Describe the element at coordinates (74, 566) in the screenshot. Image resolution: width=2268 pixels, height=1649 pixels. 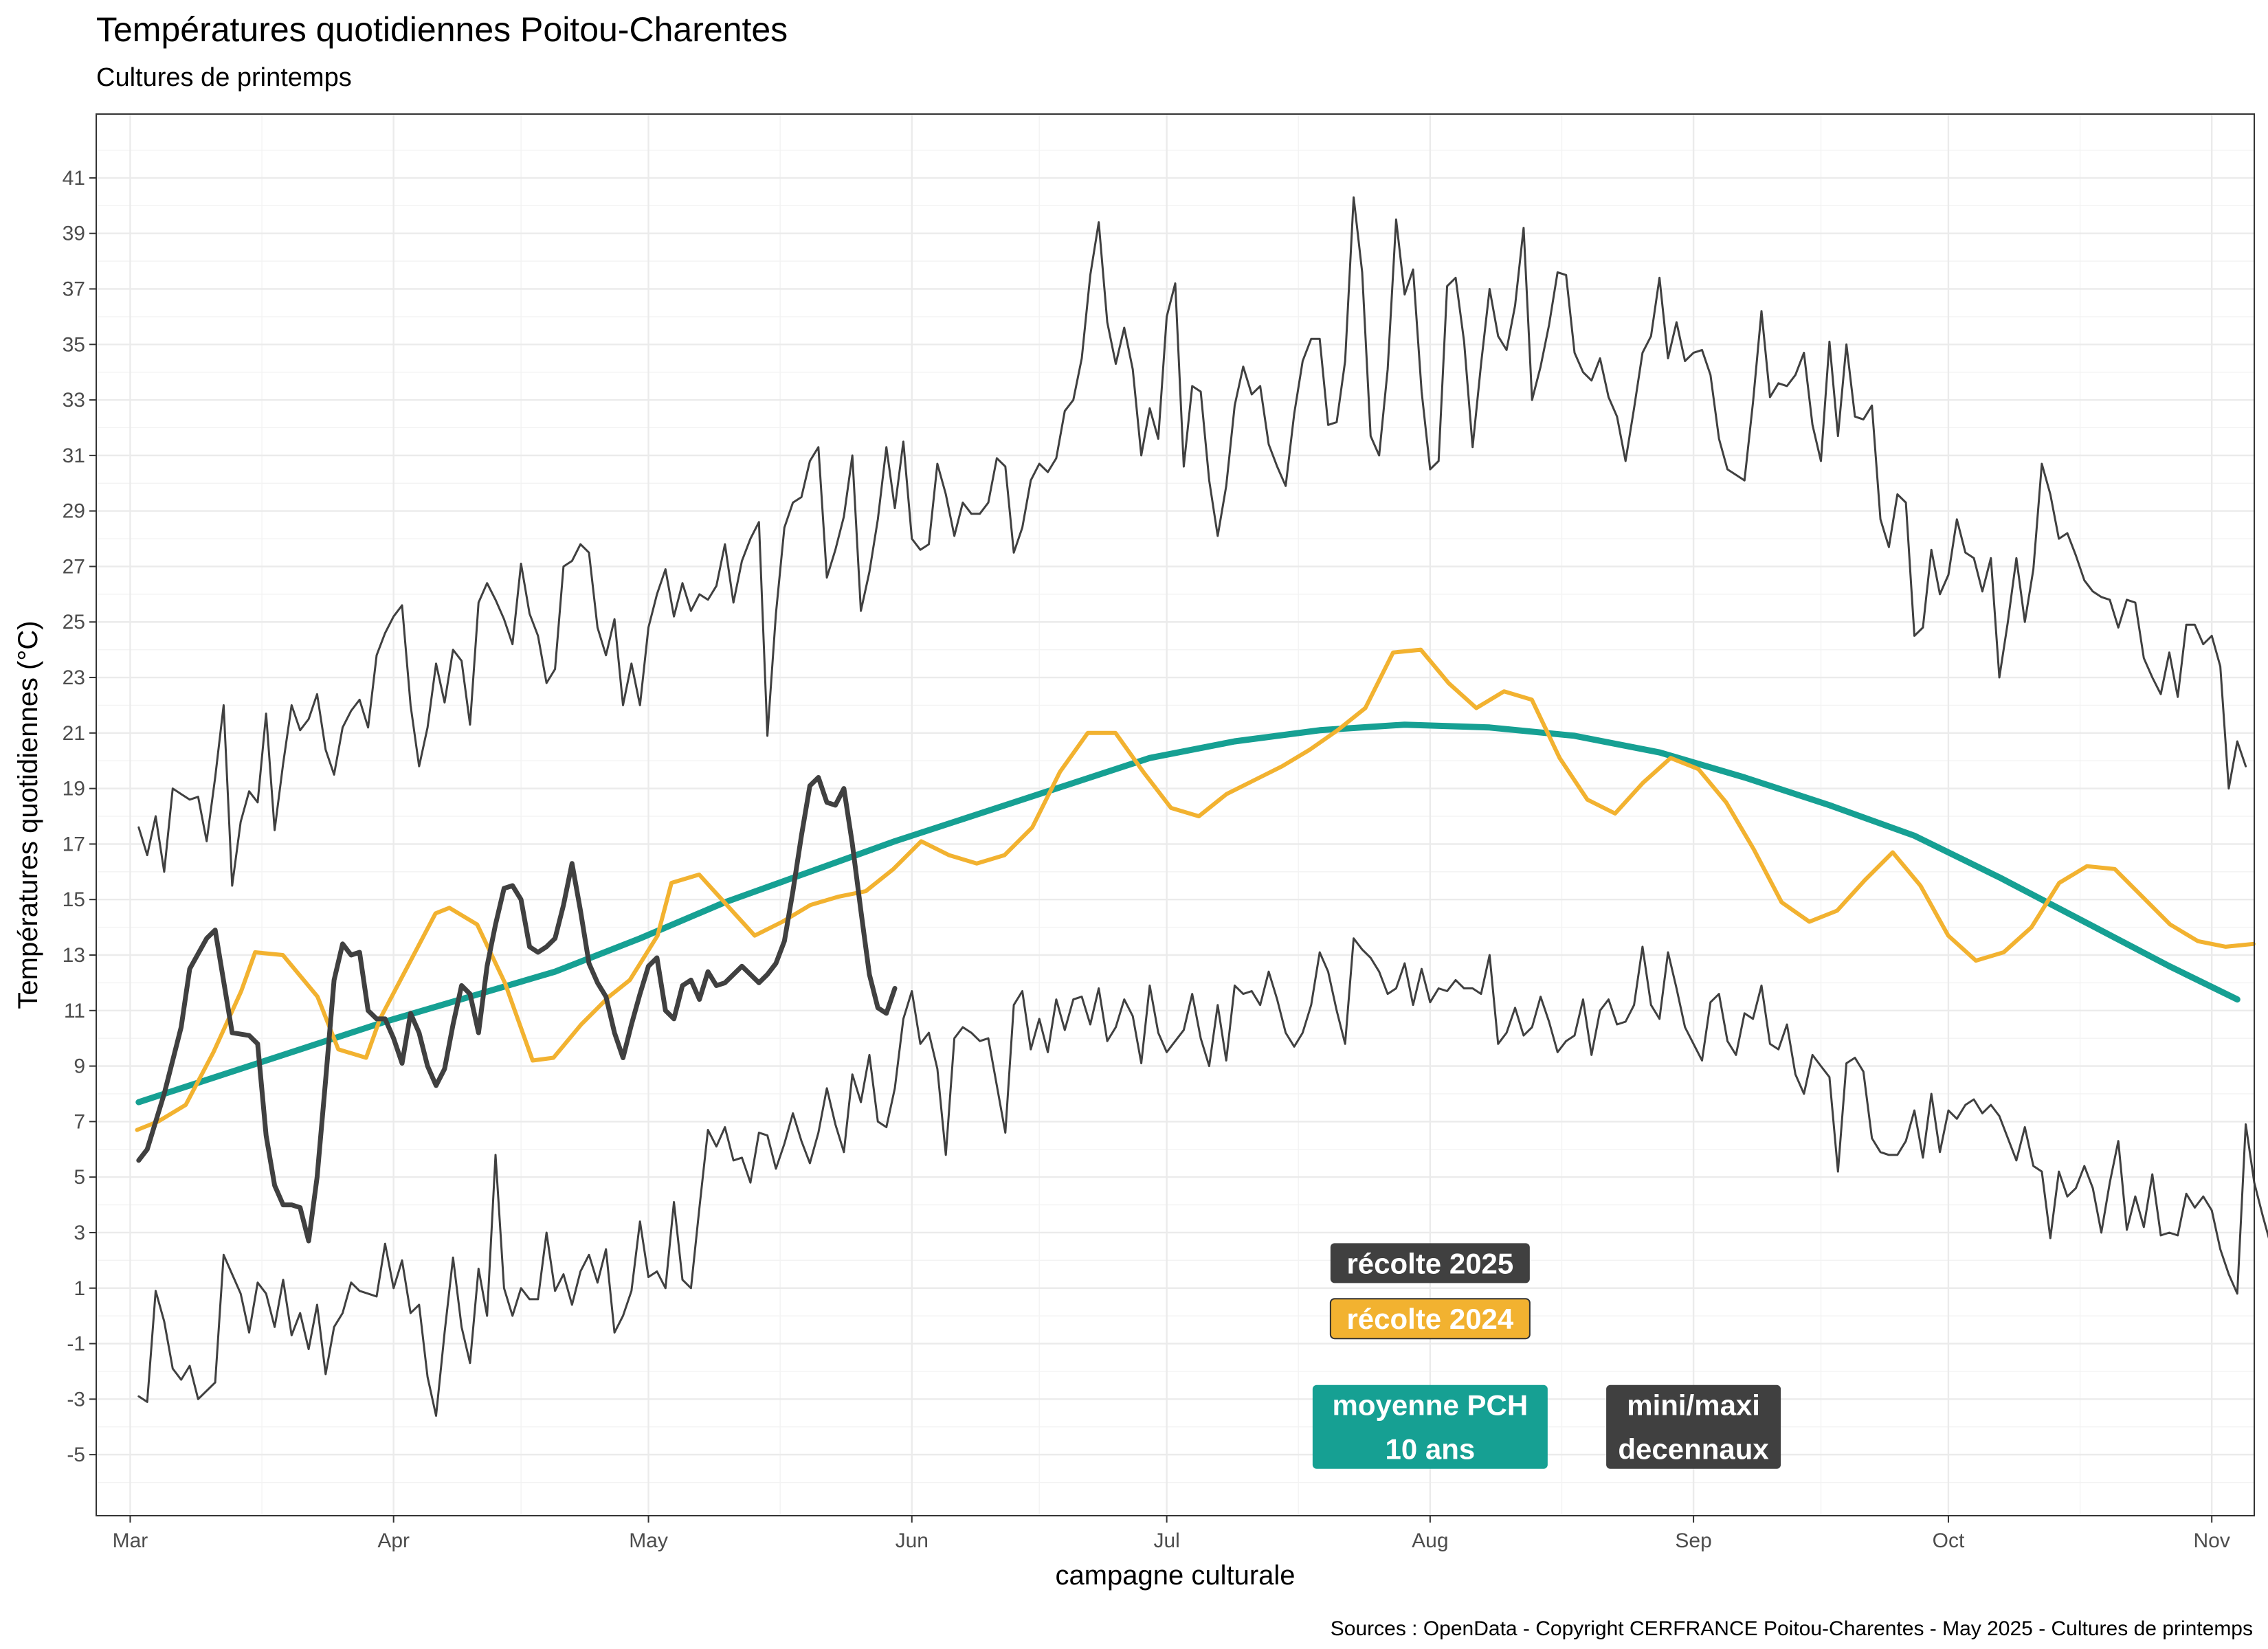
I see `y-tick-label: 27` at that location.